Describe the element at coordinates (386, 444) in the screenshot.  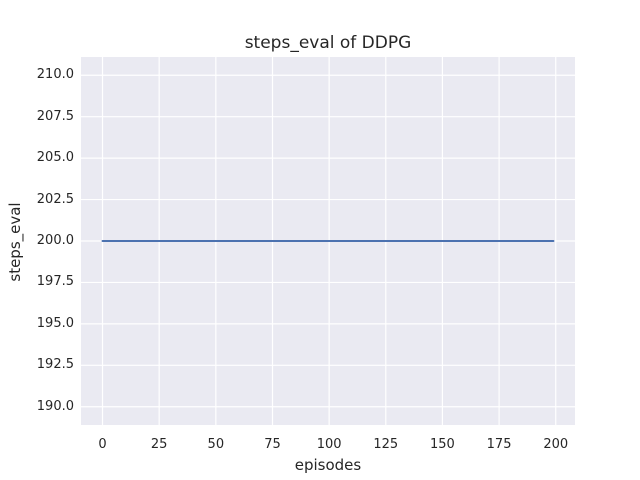
I see `x-tick-label: 125` at that location.